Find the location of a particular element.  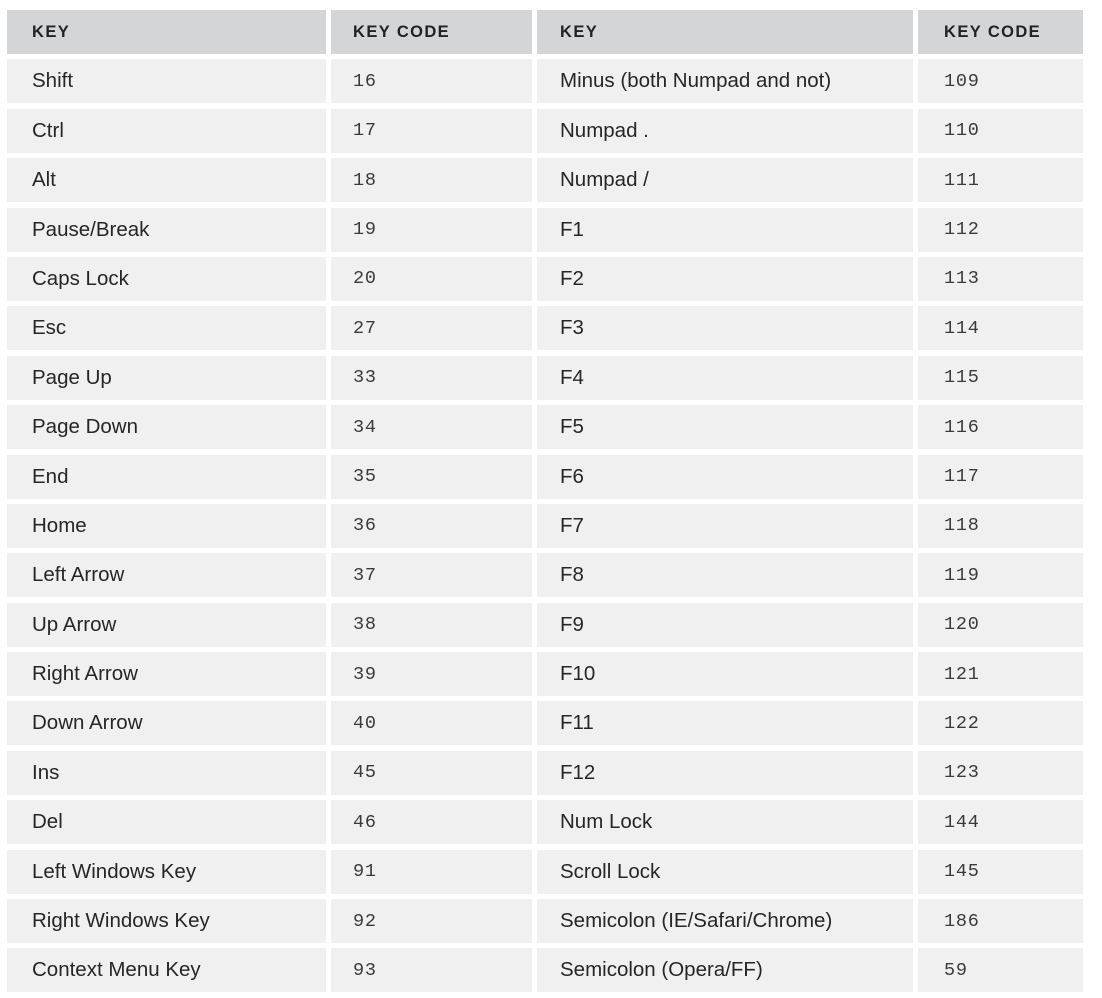

table-row: Del 46 Num Lock 144 is located at coordinates (545, 822).